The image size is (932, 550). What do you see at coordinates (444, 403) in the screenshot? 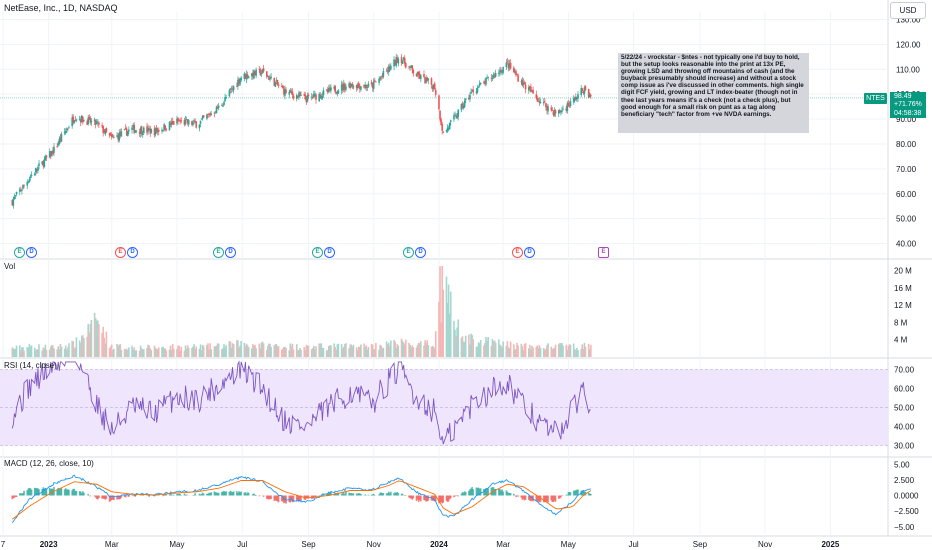
I see `rsi-pane` at bounding box center [444, 403].